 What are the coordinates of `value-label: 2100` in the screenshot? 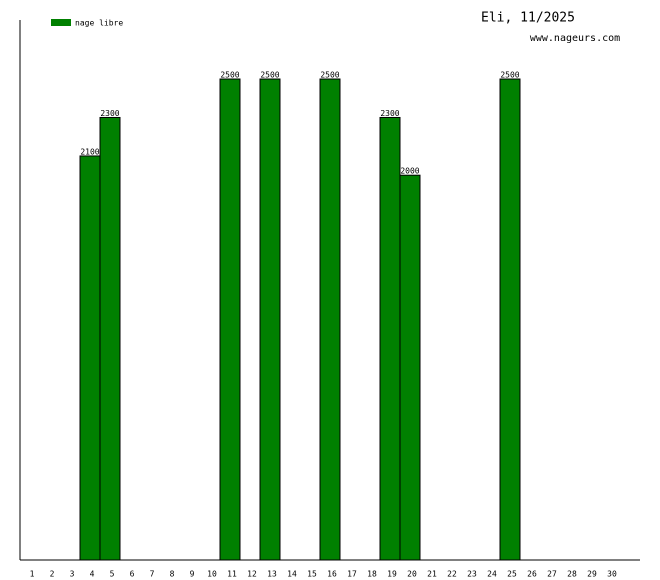 It's located at (89, 151).